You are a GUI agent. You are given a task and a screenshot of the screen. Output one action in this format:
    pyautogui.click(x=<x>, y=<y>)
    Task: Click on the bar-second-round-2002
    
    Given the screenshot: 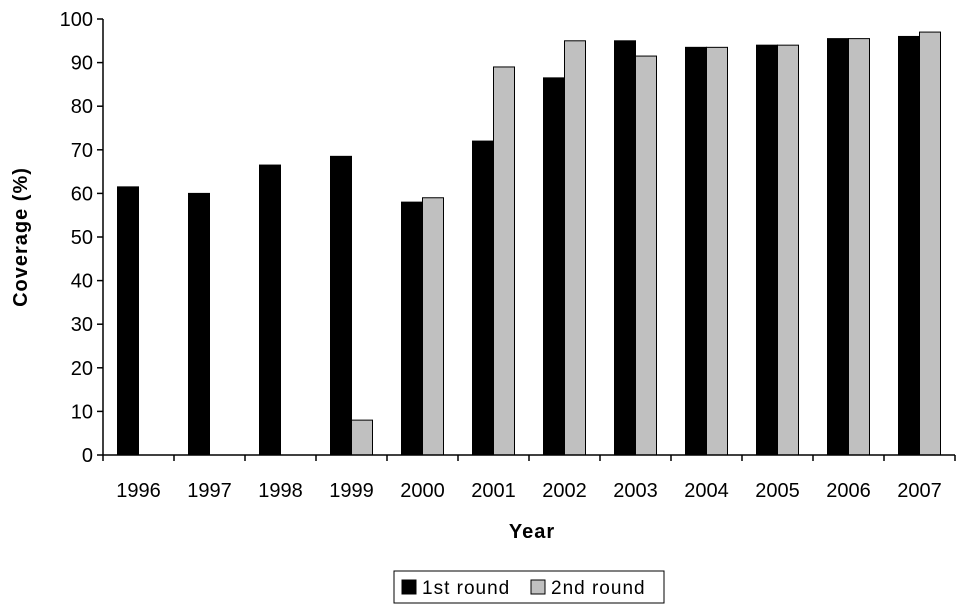 What is the action you would take?
    pyautogui.click(x=575, y=248)
    